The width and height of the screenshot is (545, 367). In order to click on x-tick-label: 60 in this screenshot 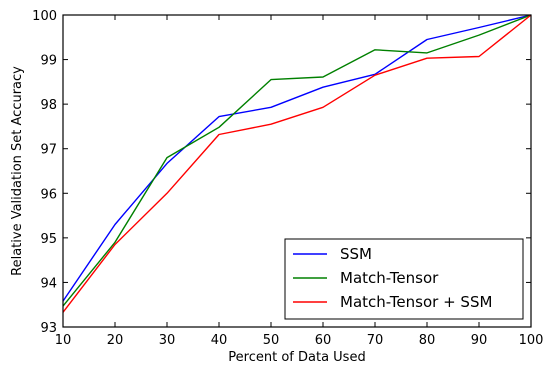, I will do `click(323, 340)`.